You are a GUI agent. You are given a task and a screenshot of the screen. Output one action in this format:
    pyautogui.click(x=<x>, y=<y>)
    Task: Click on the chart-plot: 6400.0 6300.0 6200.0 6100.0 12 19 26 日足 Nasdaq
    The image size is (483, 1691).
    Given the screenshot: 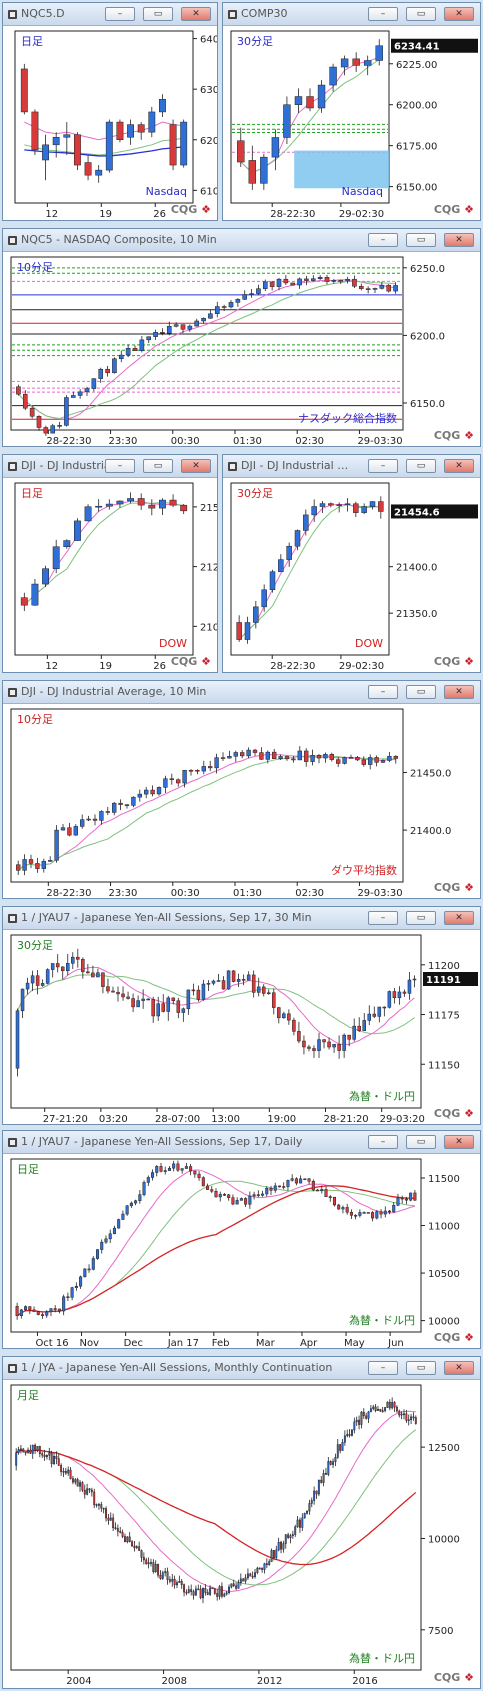 What is the action you would take?
    pyautogui.click(x=110, y=112)
    